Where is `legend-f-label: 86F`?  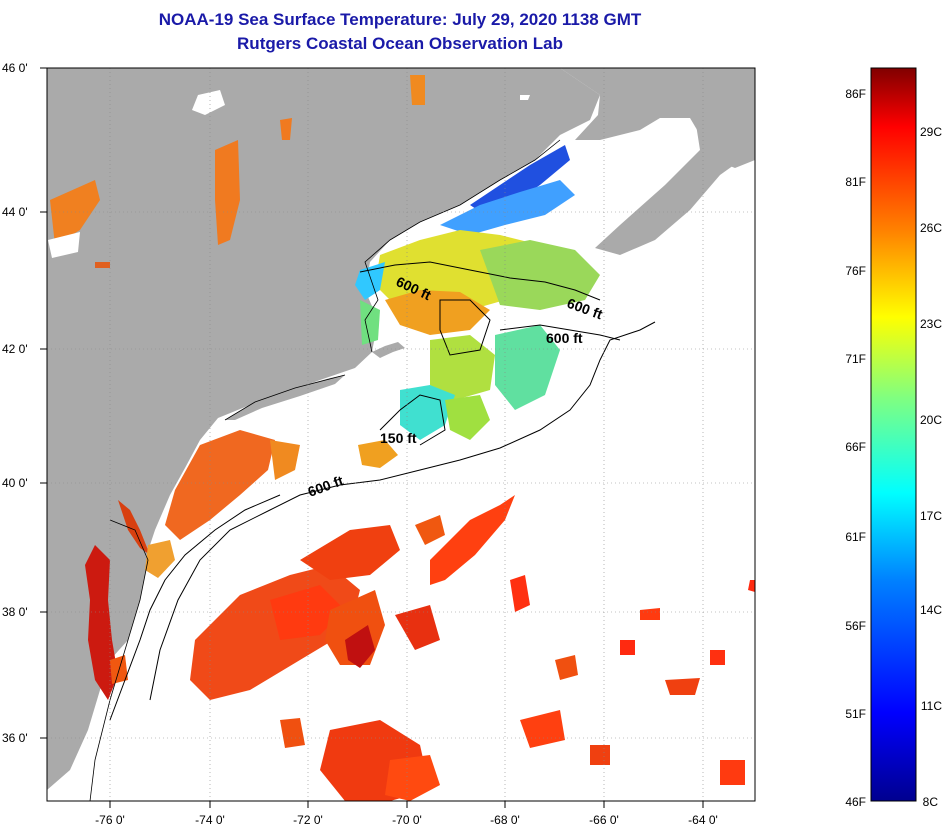
legend-f-label: 86F is located at coordinates (855, 94).